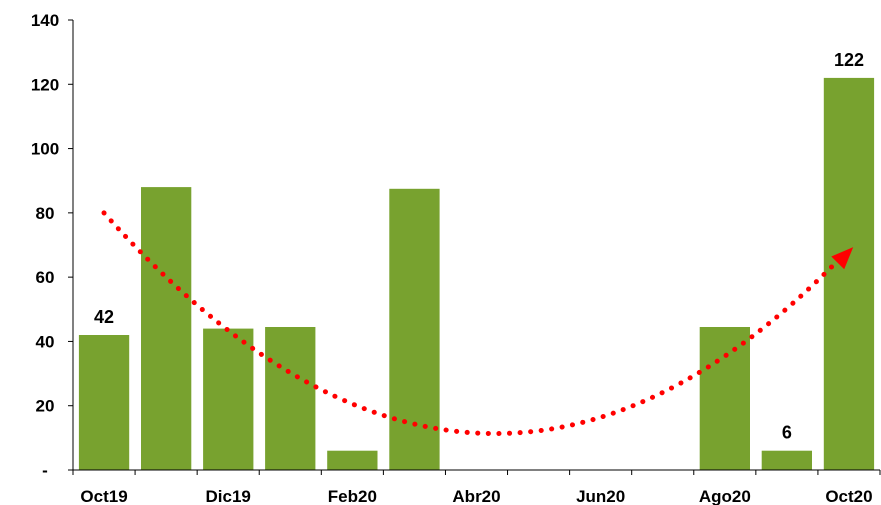  What do you see at coordinates (45, 213) in the screenshot?
I see `y-tick-label: 80` at bounding box center [45, 213].